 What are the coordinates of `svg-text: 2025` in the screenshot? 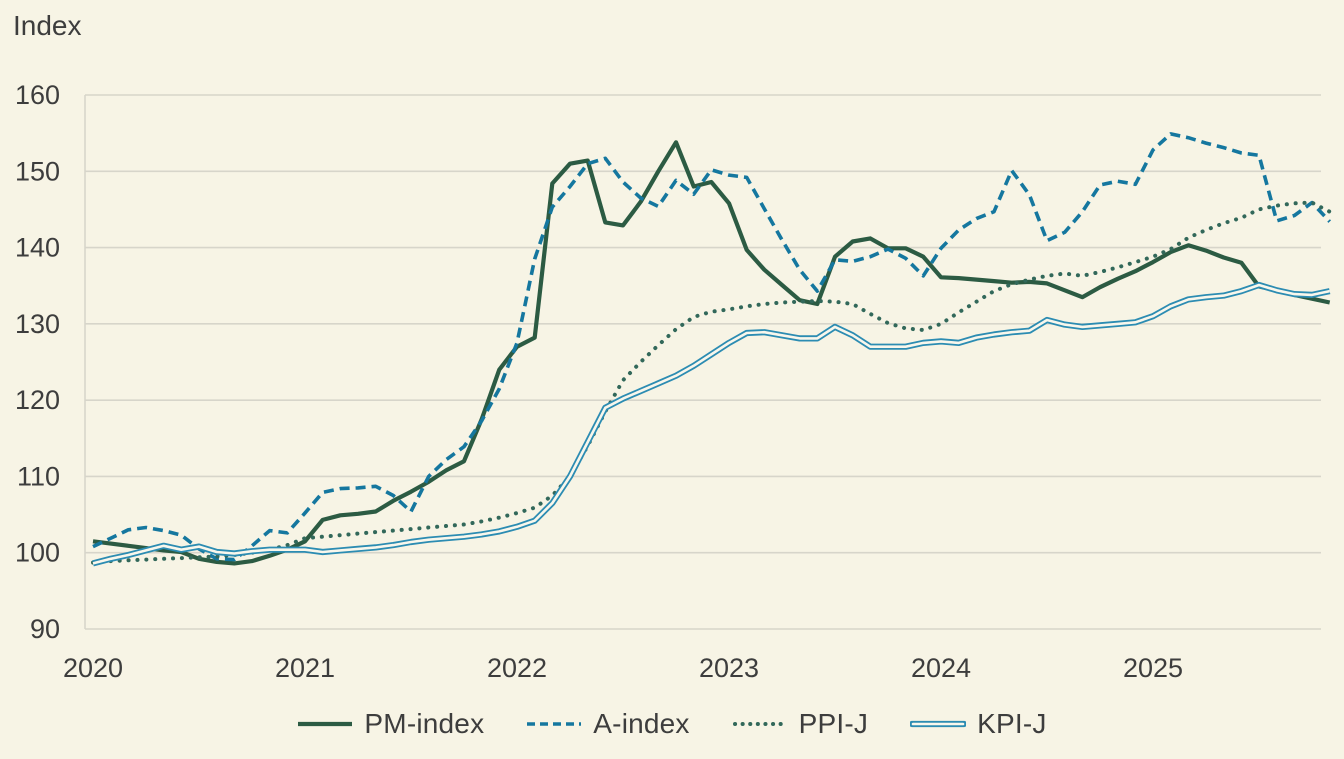 It's located at (1153, 668).